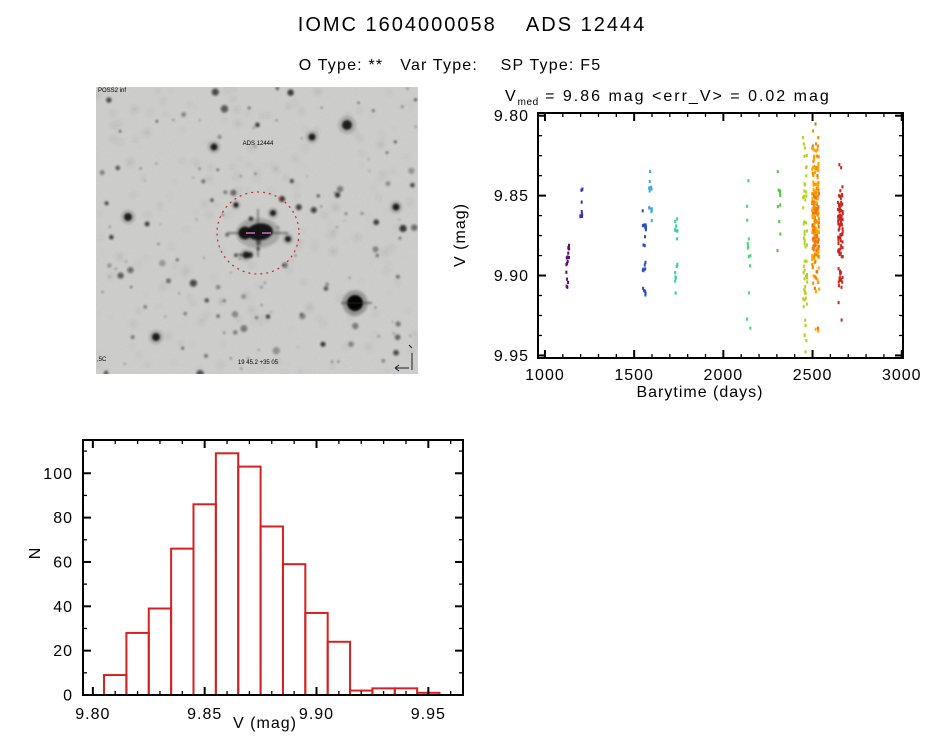  Describe the element at coordinates (272, 574) in the screenshot. I see `histogram-bars` at that location.